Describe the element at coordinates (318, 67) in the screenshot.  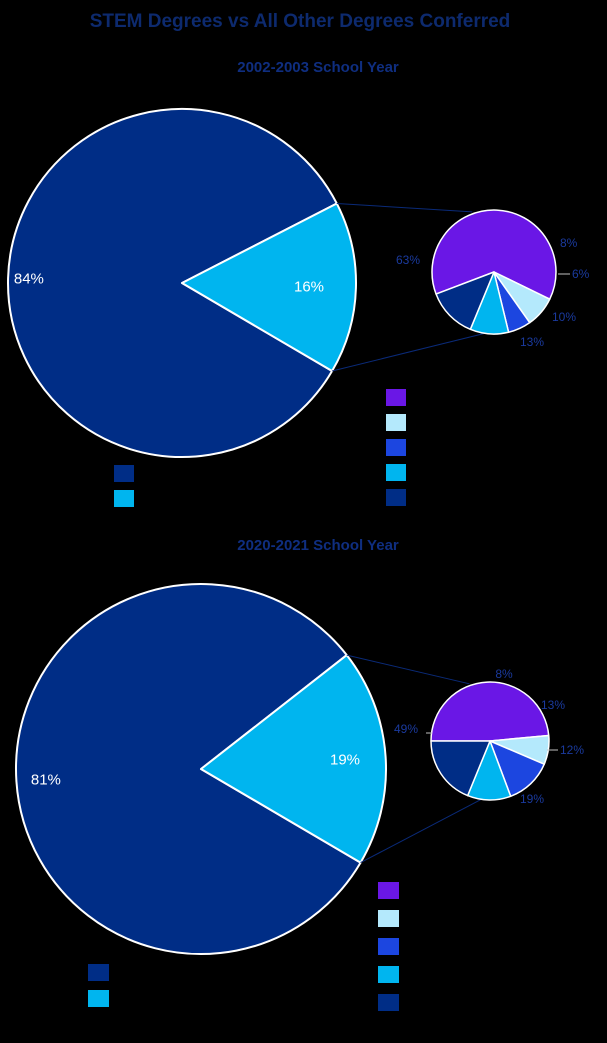
I see `chart-subtitle: 2002-2003 School Year` at that location.